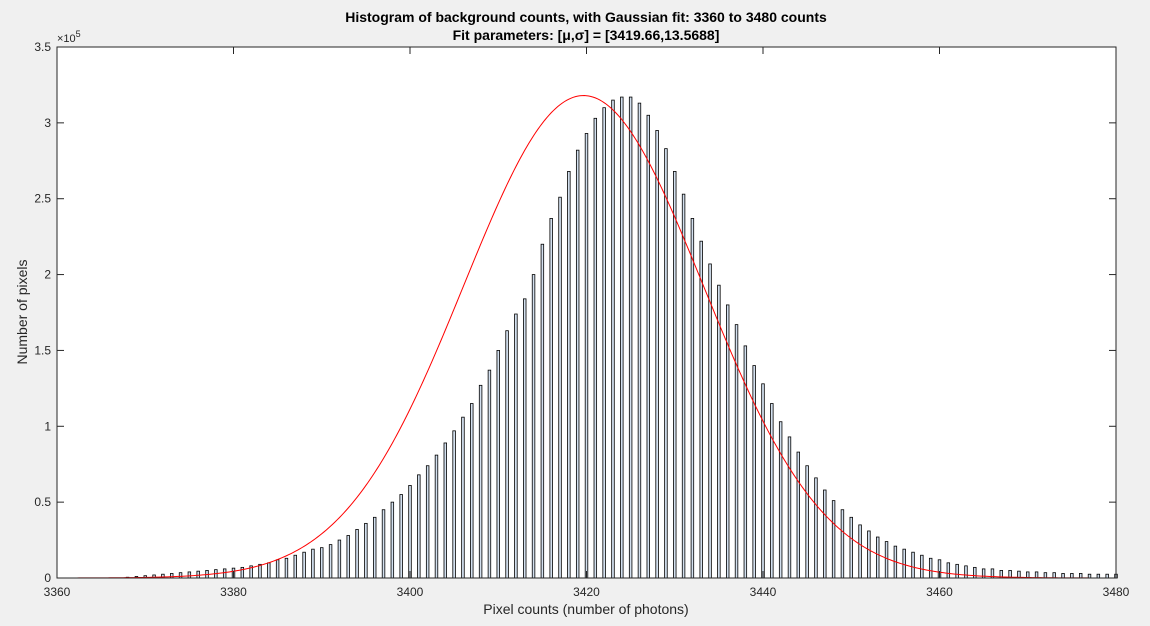 This screenshot has width=1150, height=626. Describe the element at coordinates (1116, 592) in the screenshot. I see `x-tick-label: 3480` at that location.